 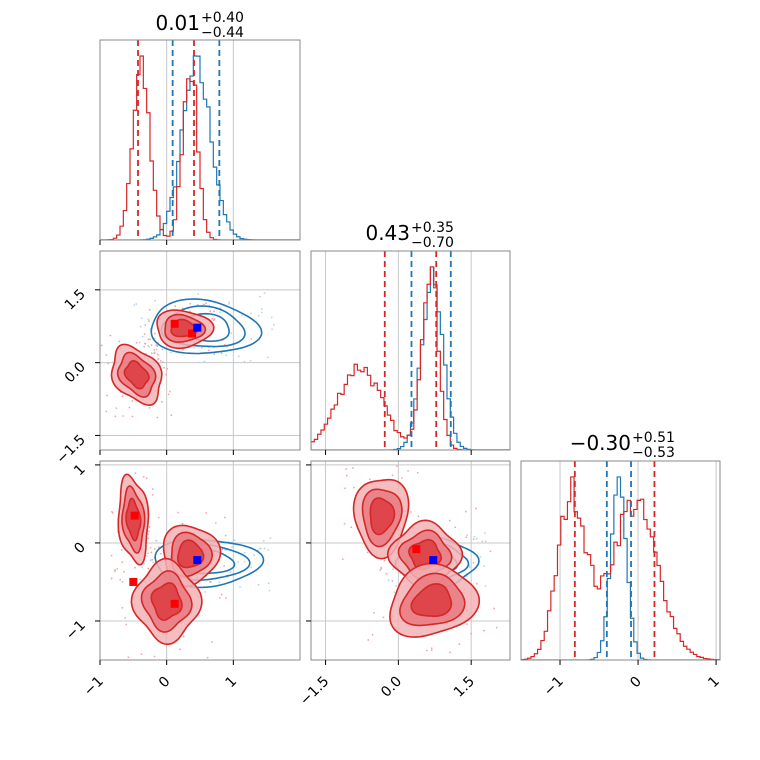 I want to click on title-1-plus: +0.40, so click(x=222, y=18).